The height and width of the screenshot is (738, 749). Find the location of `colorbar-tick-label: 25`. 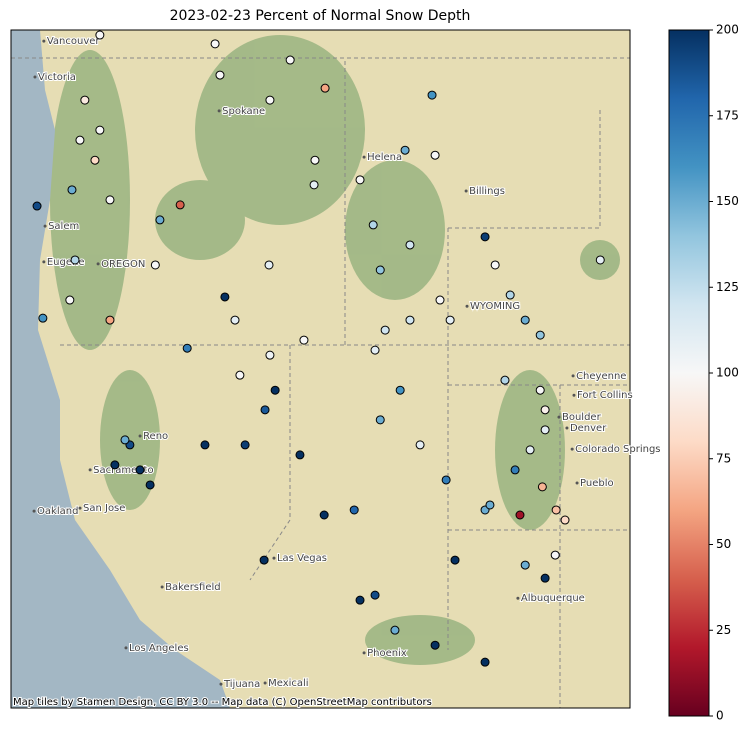

colorbar-tick-label: 25 is located at coordinates (723, 630).